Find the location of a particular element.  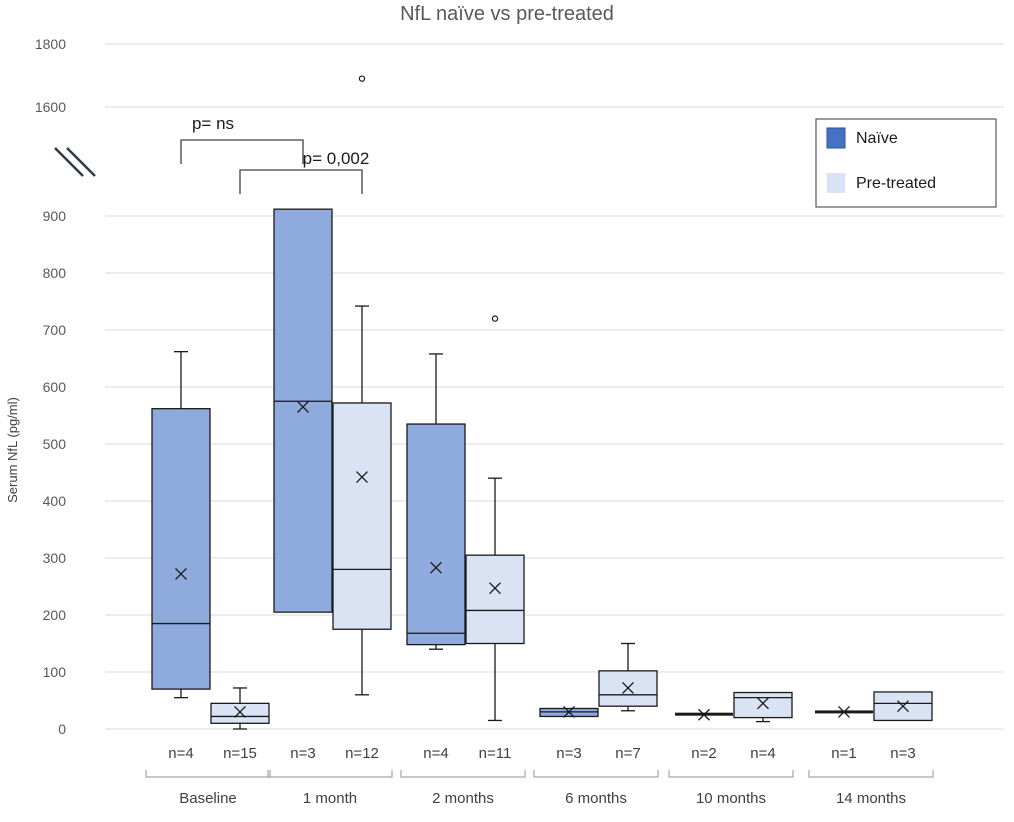

y-tick-label: 900 is located at coordinates (55, 216).